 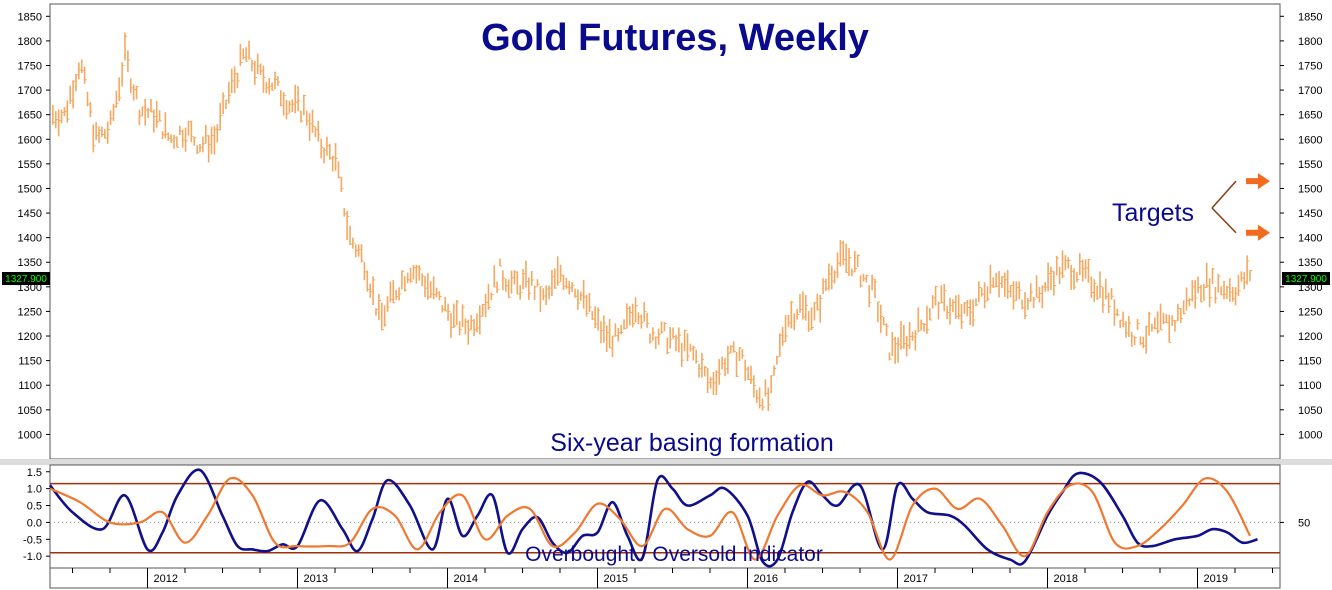 I want to click on time-tick-label: 2019, so click(x=1216, y=579).